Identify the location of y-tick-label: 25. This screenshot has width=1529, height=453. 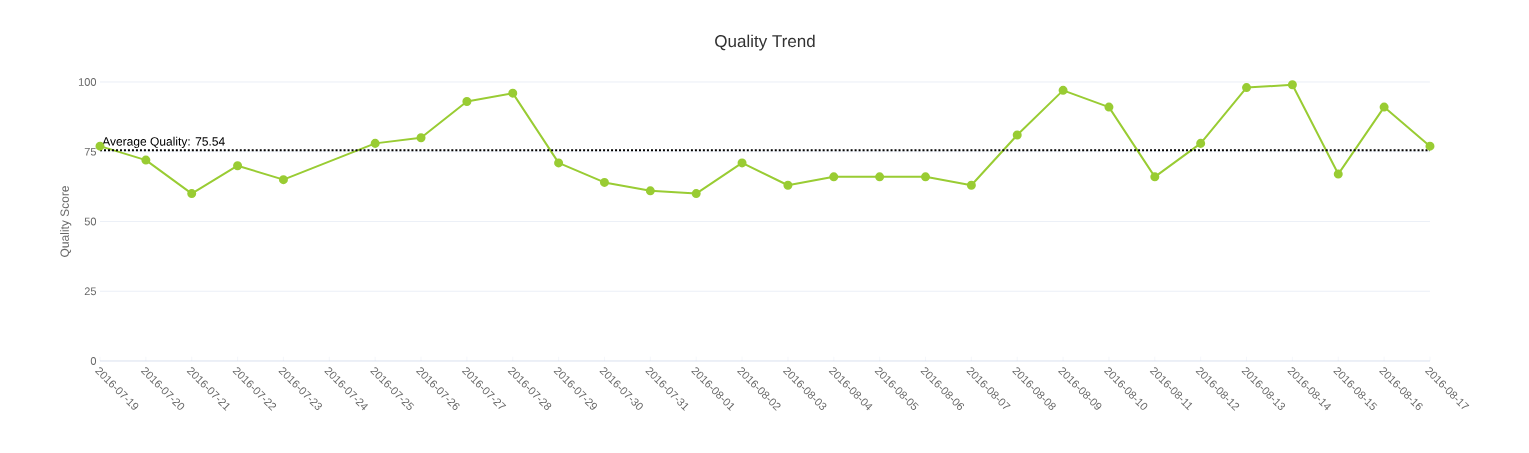
(90, 291).